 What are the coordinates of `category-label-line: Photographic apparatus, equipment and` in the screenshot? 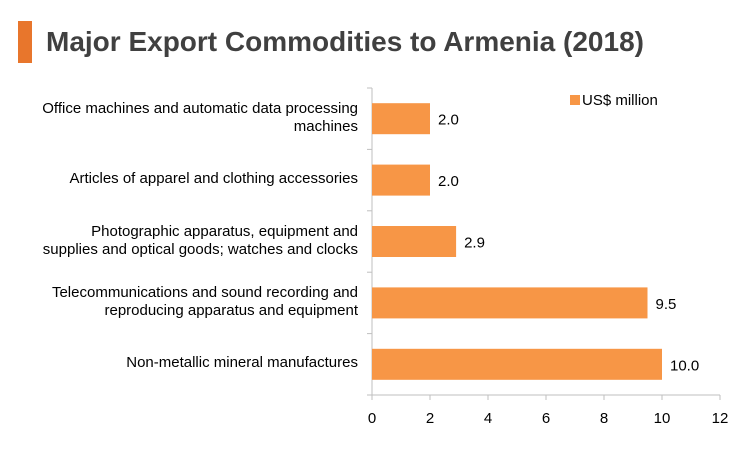 It's located at (224, 231).